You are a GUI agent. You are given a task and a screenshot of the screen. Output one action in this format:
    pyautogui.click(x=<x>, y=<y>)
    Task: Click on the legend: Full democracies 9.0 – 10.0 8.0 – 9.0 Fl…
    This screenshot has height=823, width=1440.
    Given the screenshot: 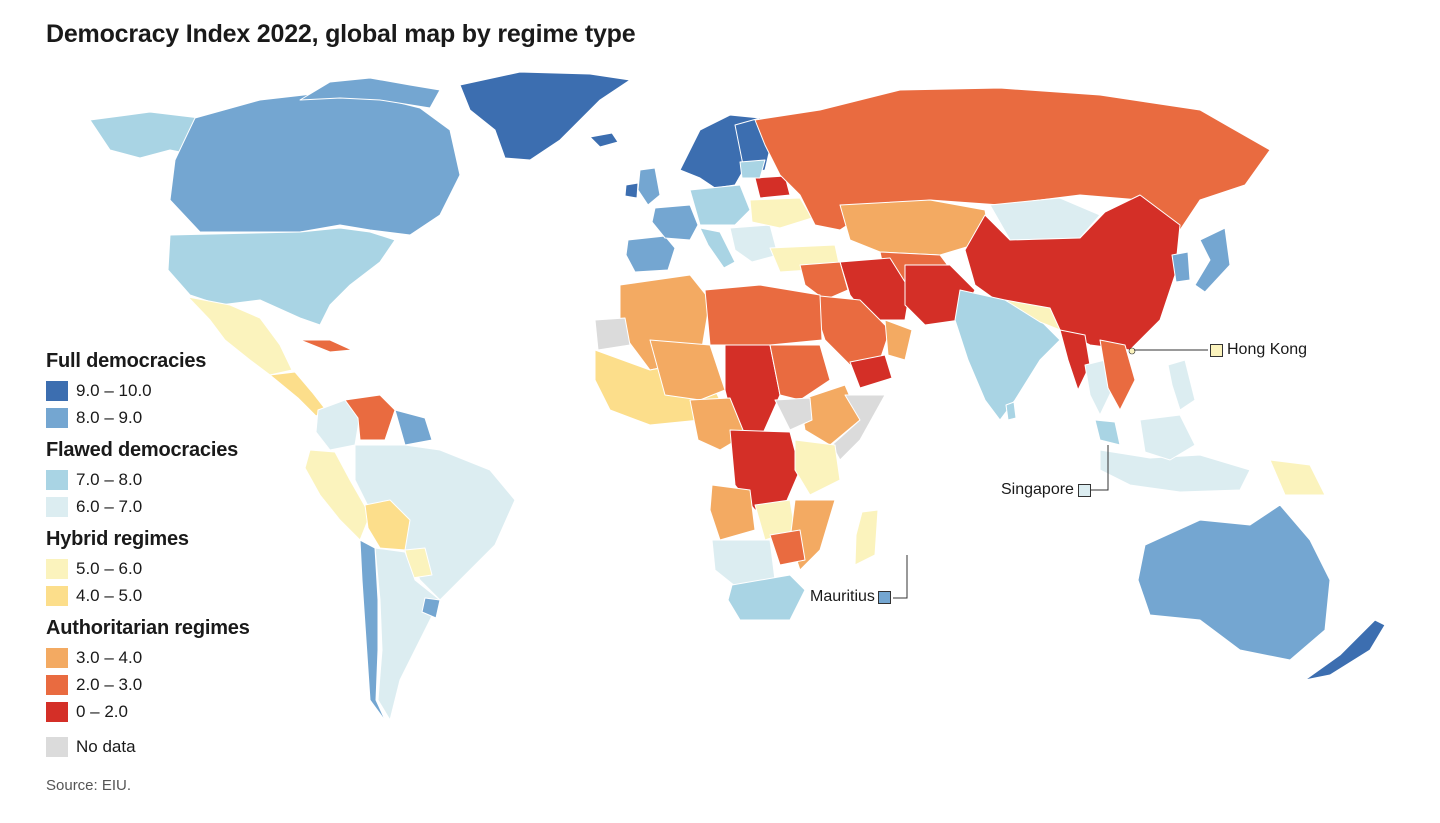 What is the action you would take?
    pyautogui.click(x=176, y=559)
    